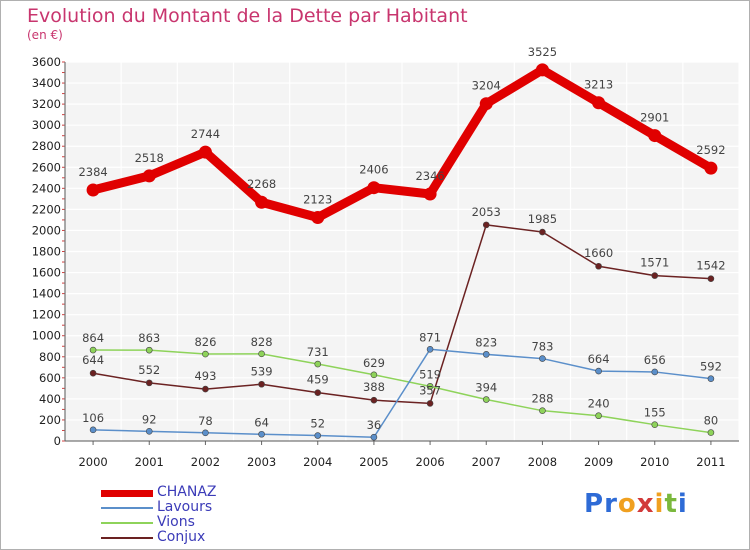  I want to click on data-label-vions: 863, so click(149, 338).